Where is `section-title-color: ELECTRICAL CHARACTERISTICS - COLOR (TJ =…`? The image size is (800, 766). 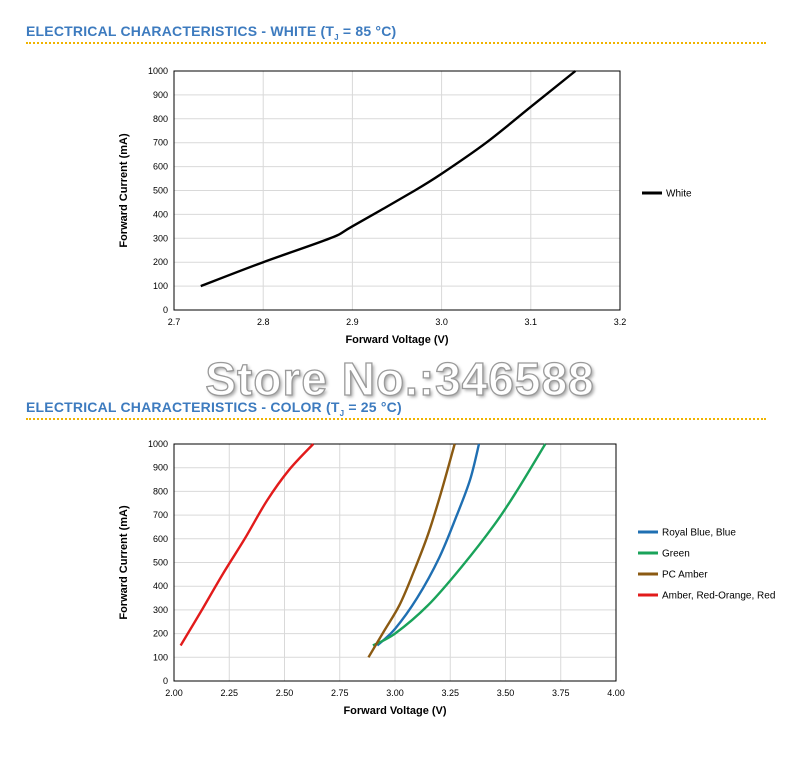
section-title-color: ELECTRICAL CHARACTERISTICS - COLOR (TJ =… is located at coordinates (214, 408).